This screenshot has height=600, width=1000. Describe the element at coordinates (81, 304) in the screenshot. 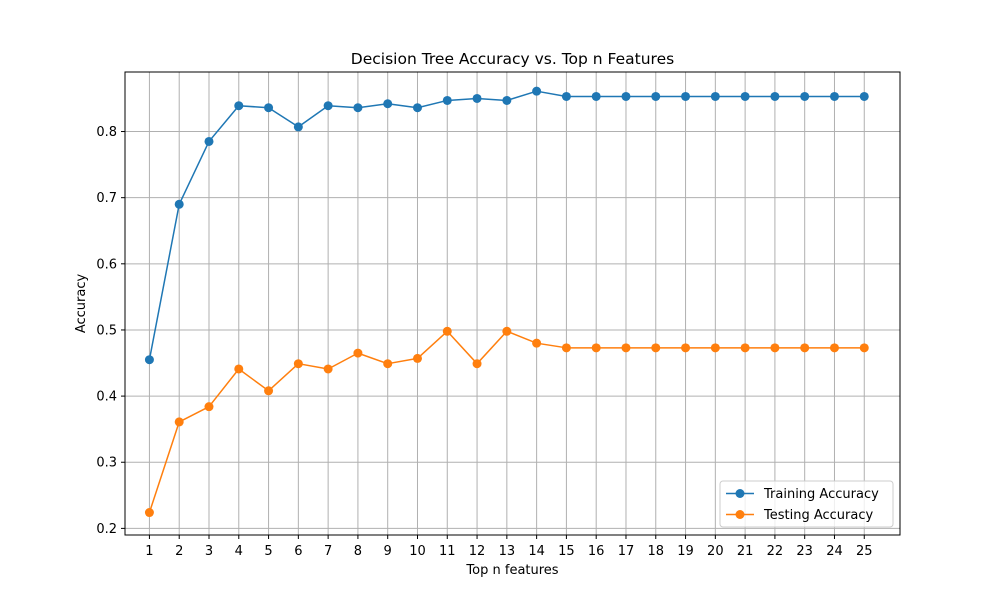

I see `y-axis-label: Accuracy` at that location.